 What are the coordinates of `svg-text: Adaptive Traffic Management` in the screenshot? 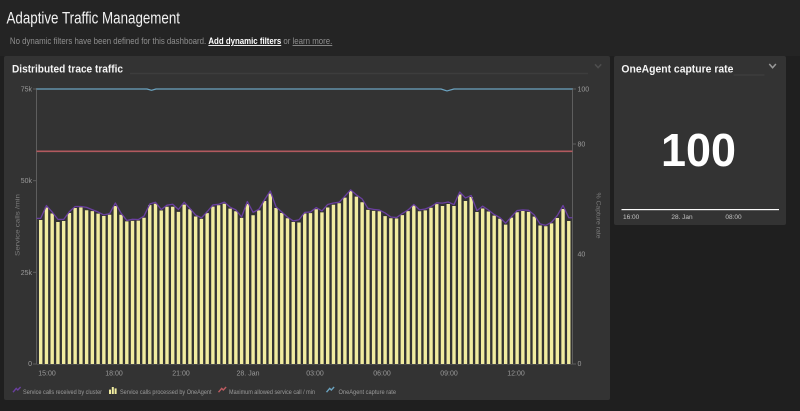 It's located at (94, 18).